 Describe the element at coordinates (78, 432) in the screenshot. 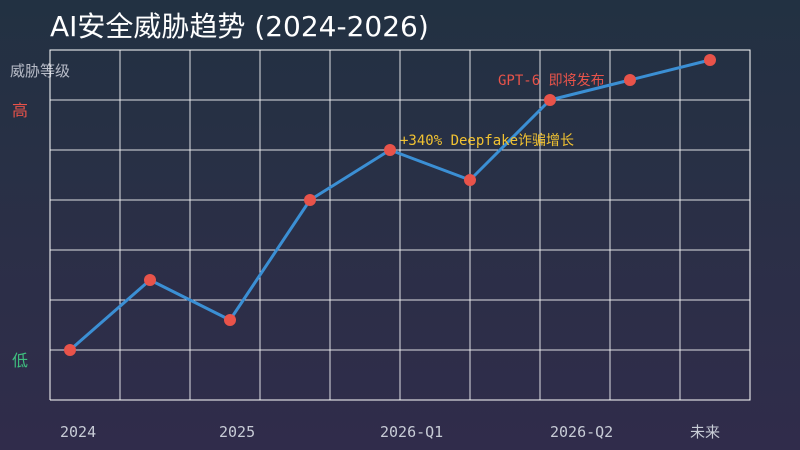

I see `x-tick-label: 2024` at that location.